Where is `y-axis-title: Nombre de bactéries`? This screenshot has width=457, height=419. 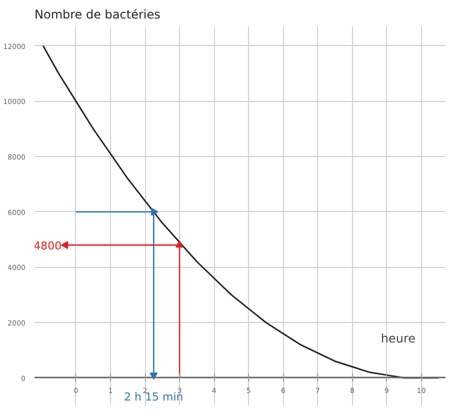
y-axis-title: Nombre de bactéries is located at coordinates (97, 15).